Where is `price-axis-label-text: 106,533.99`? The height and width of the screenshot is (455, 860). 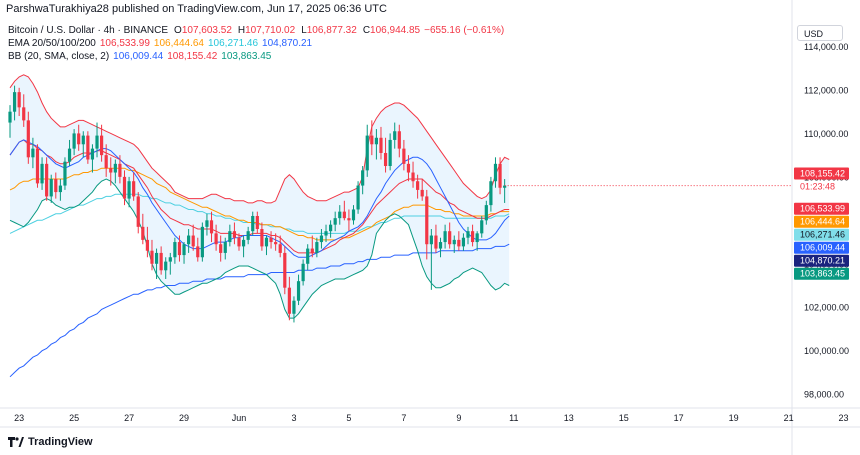
price-axis-label-text: 106,533.99 is located at coordinates (822, 209).